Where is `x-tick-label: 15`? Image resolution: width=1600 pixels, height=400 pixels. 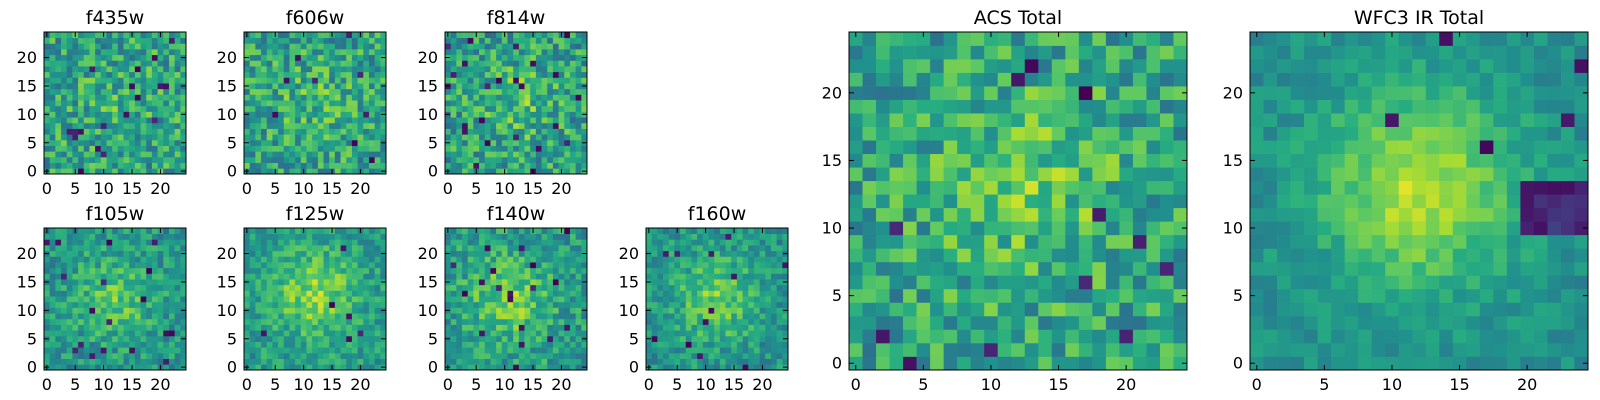
x-tick-label: 15 is located at coordinates (533, 188).